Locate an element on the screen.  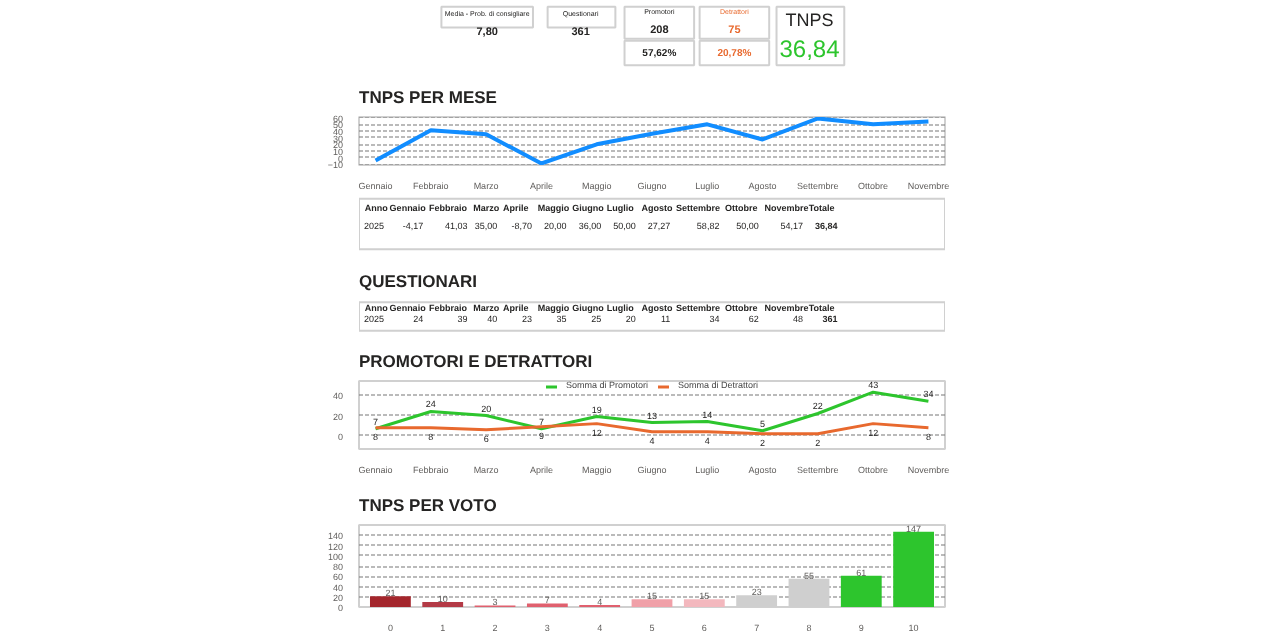
text: TNPS is located at coordinates (809, 19).